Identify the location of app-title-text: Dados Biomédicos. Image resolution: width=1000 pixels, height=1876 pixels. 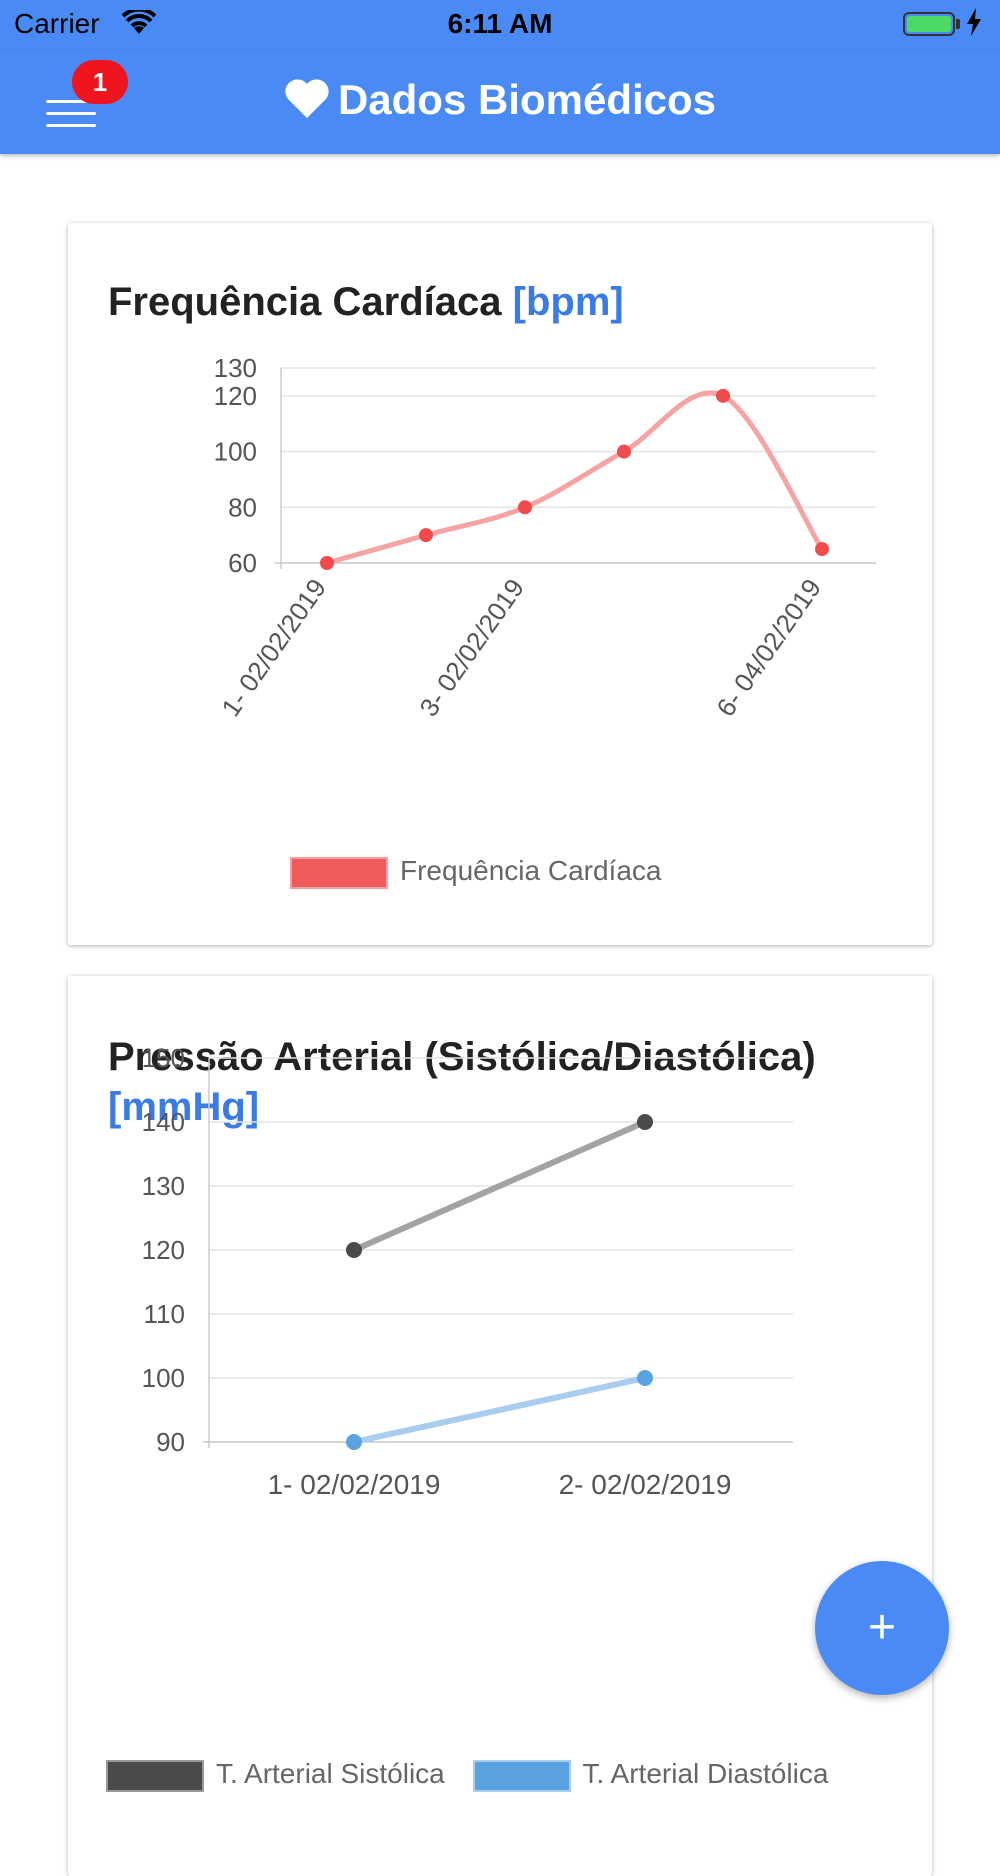
(527, 99).